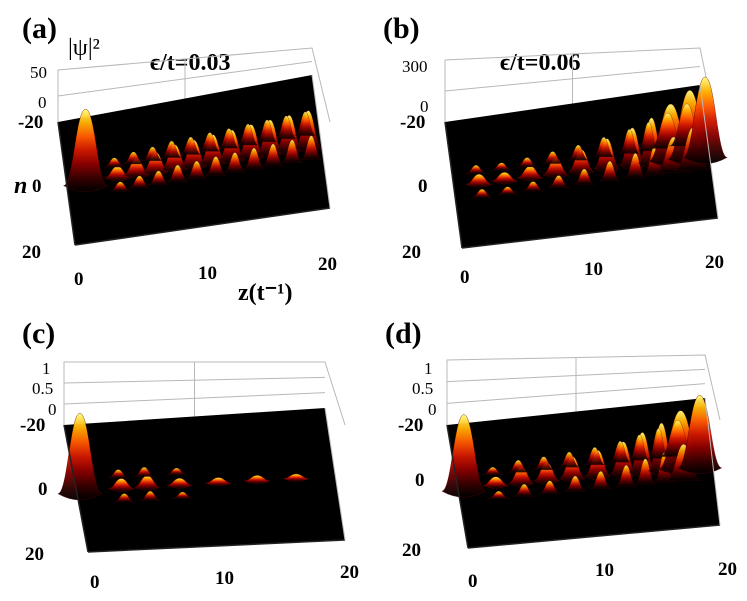 The width and height of the screenshot is (747, 601). I want to click on n-axis-label: n, so click(20, 186).